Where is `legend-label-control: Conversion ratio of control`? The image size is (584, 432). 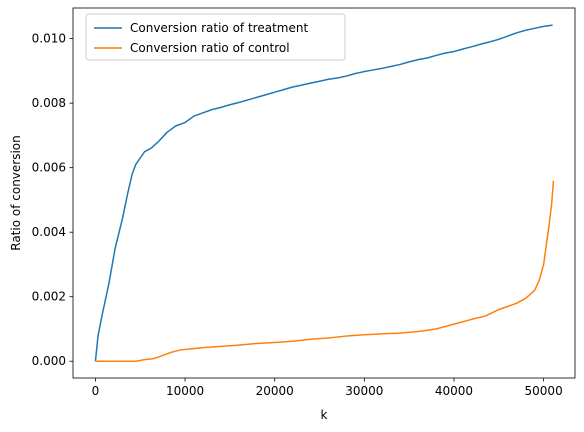
legend-label-control: Conversion ratio of control is located at coordinates (210, 48).